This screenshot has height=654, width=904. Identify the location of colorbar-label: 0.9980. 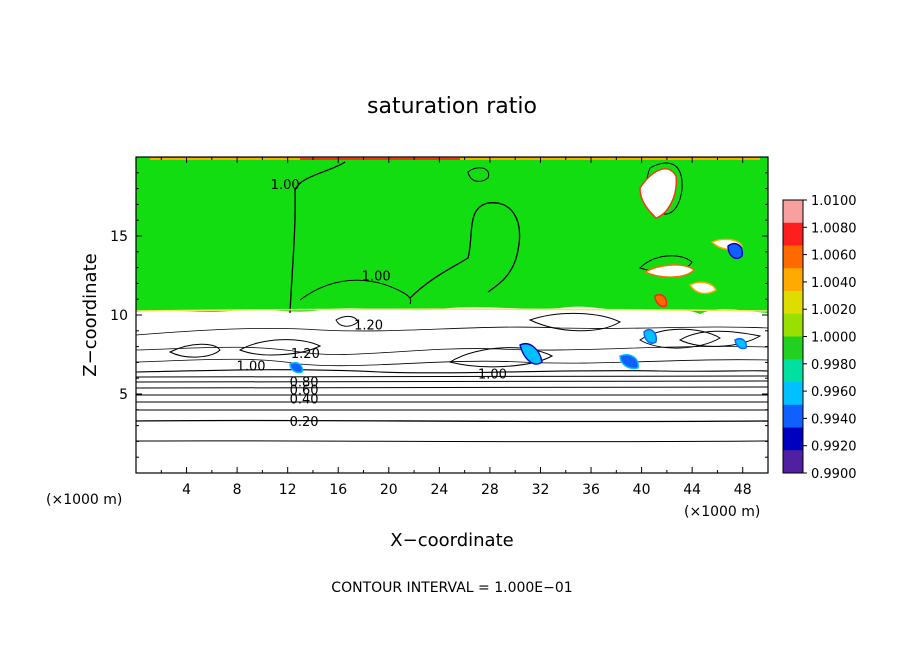
(834, 365).